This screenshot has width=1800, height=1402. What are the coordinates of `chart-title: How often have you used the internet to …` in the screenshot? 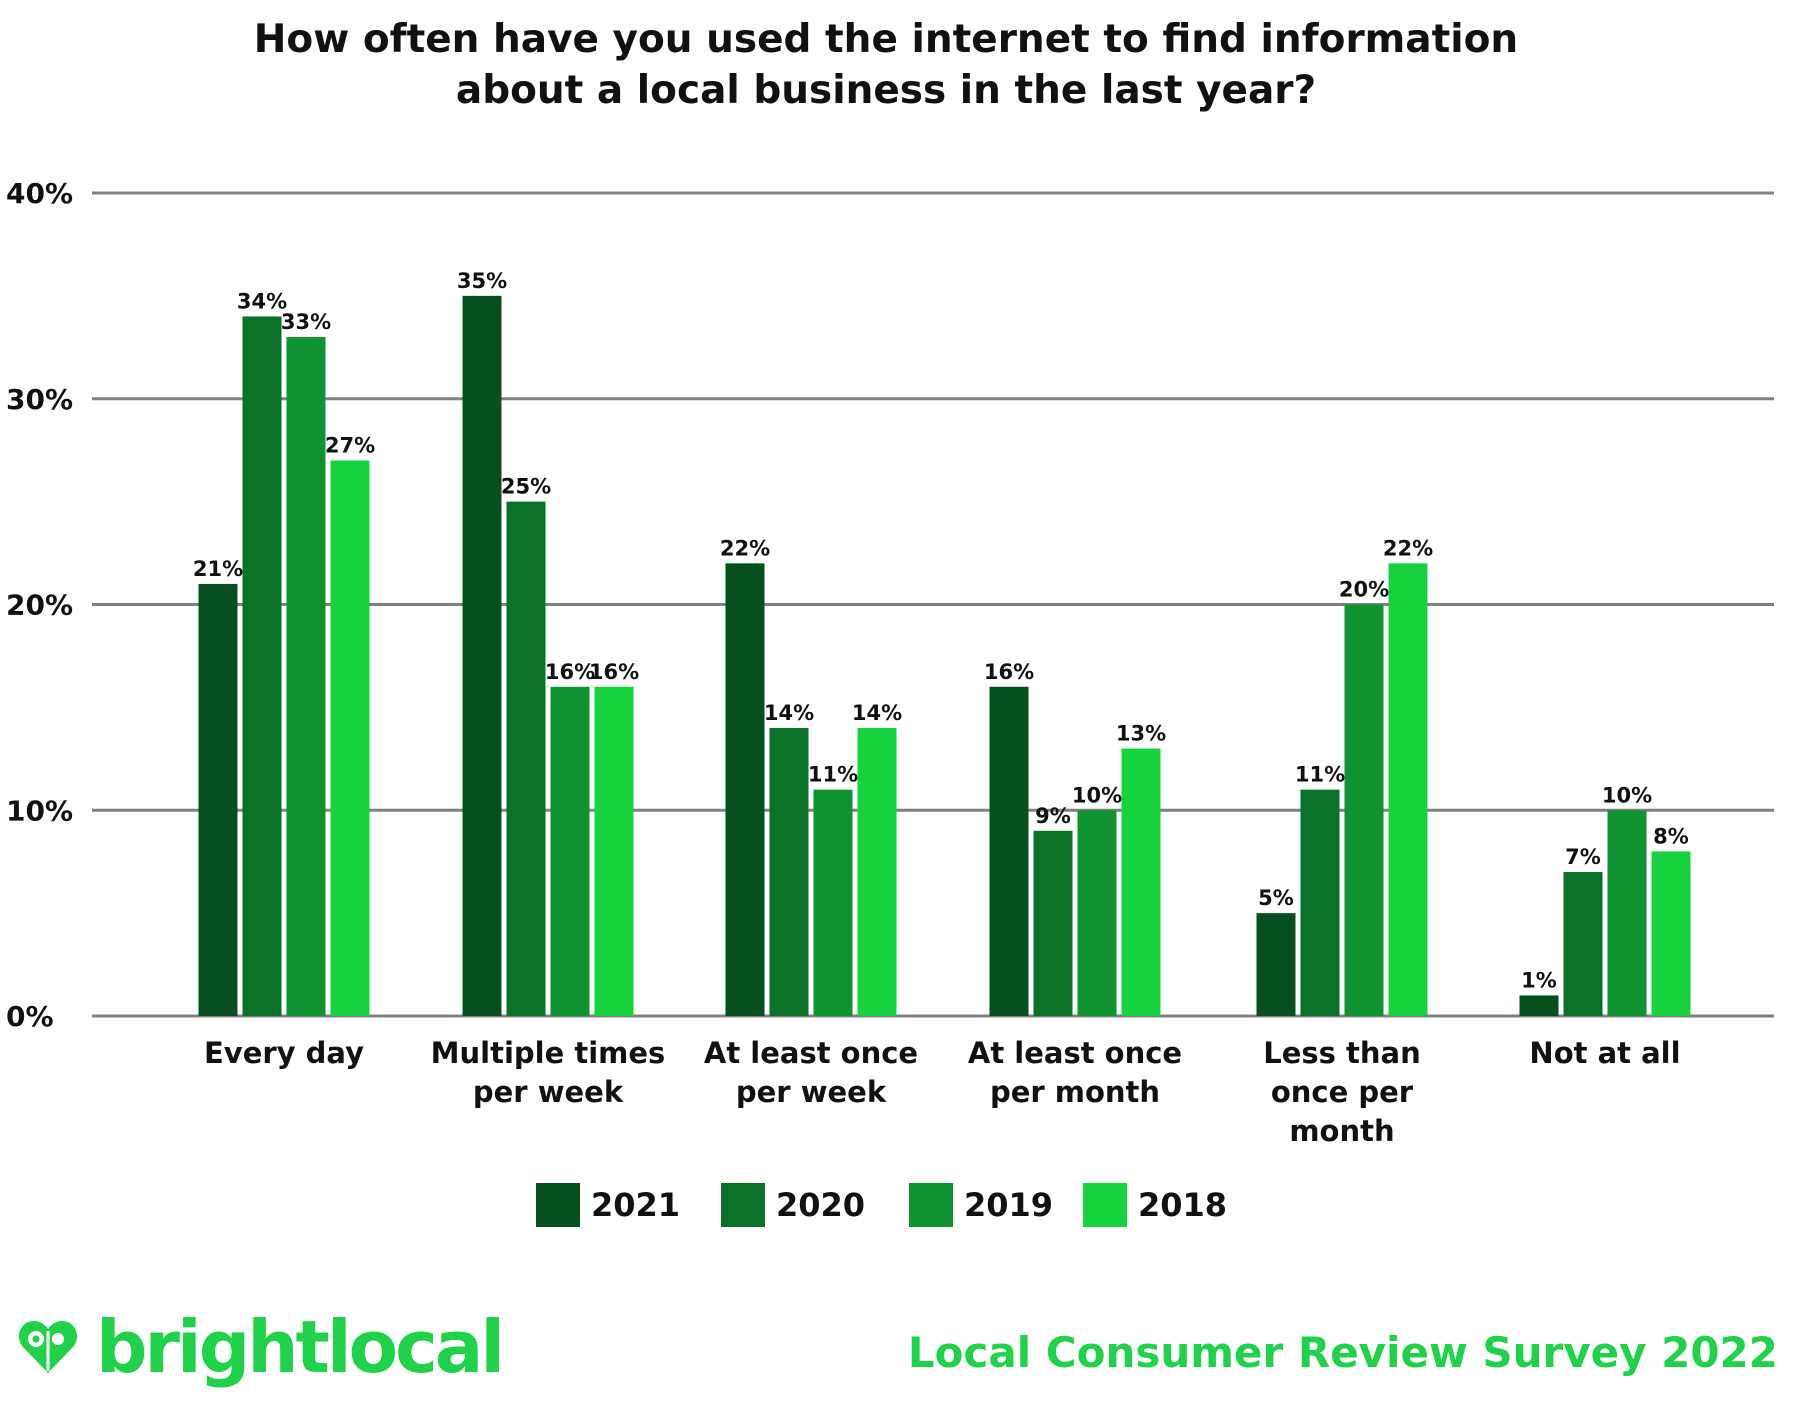 It's located at (886, 65).